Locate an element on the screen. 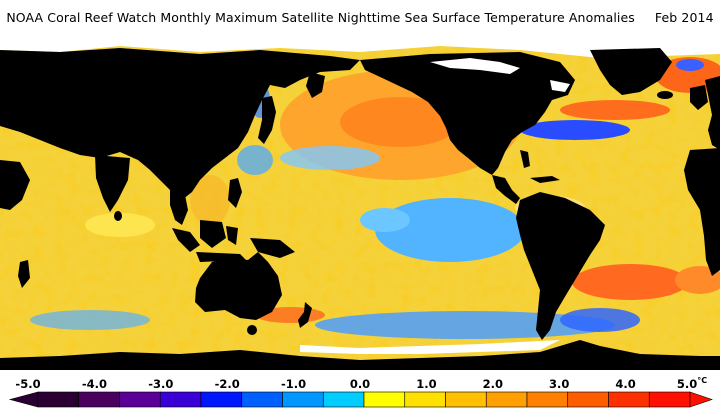 Image resolution: width=720 pixels, height=411 pixels. colorbar-svg is located at coordinates (360, 399).